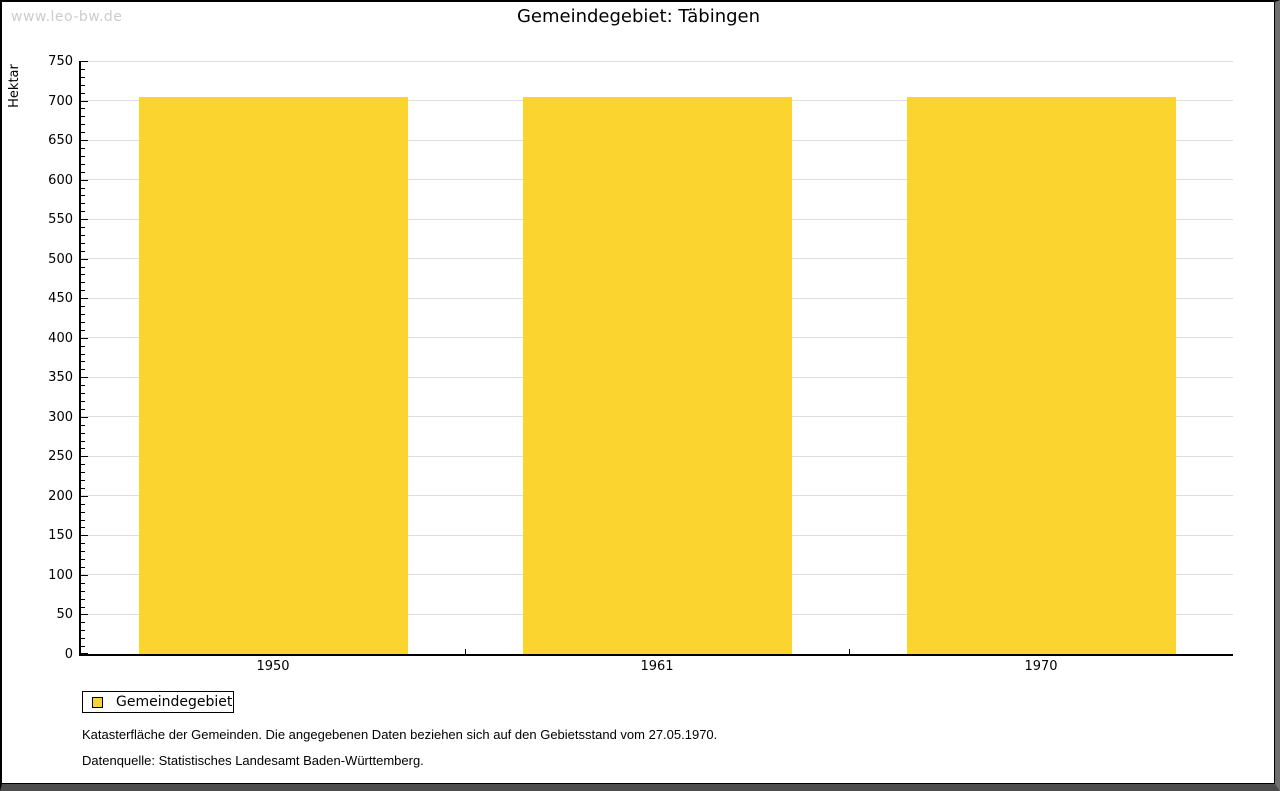  Describe the element at coordinates (60, 536) in the screenshot. I see `y-tick-label-150: 150` at that location.